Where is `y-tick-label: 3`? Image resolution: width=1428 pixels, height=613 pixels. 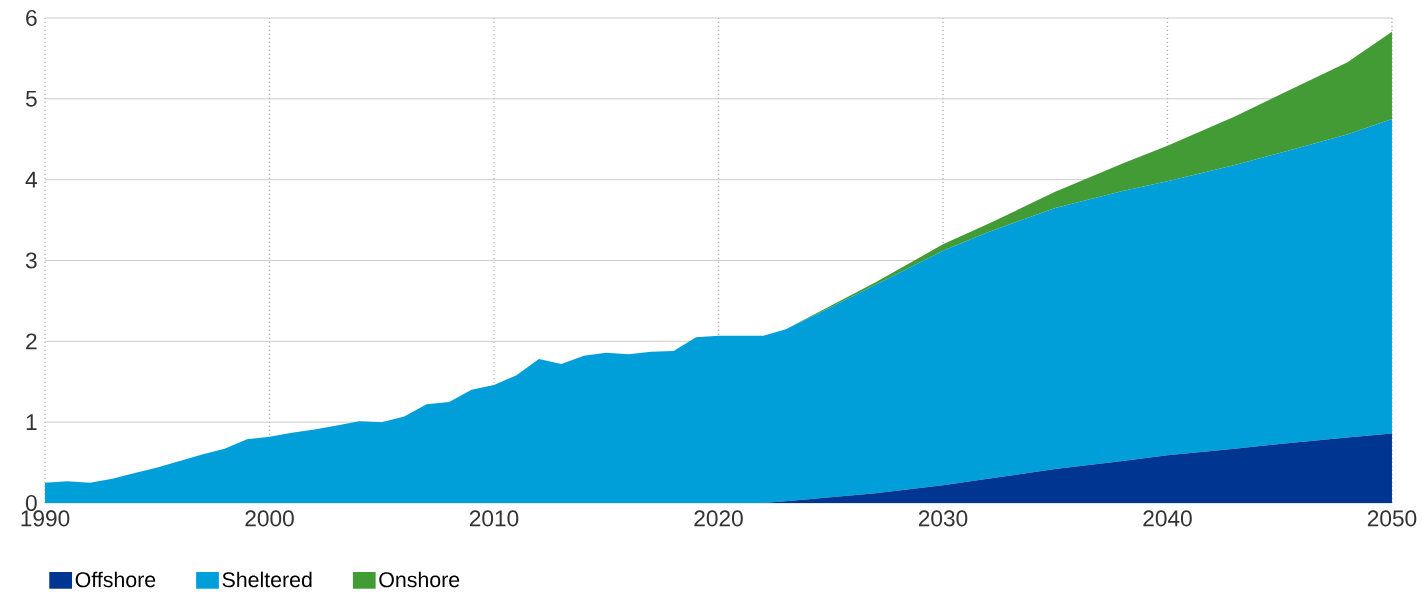 y-tick-label: 3 is located at coordinates (31, 260).